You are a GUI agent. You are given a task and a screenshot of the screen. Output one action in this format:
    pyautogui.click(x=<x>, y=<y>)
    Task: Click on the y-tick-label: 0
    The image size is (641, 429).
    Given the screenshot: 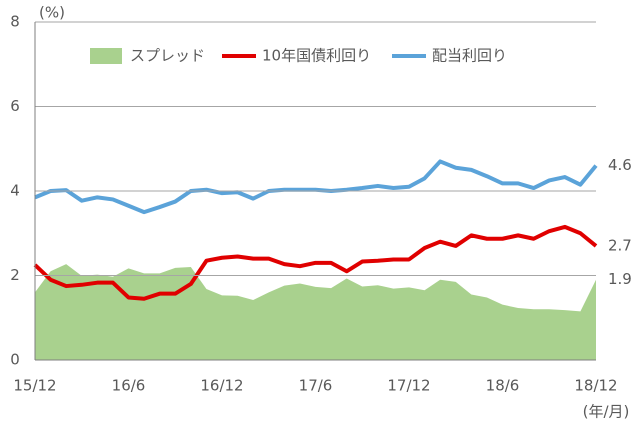 What is the action you would take?
    pyautogui.click(x=15, y=360)
    